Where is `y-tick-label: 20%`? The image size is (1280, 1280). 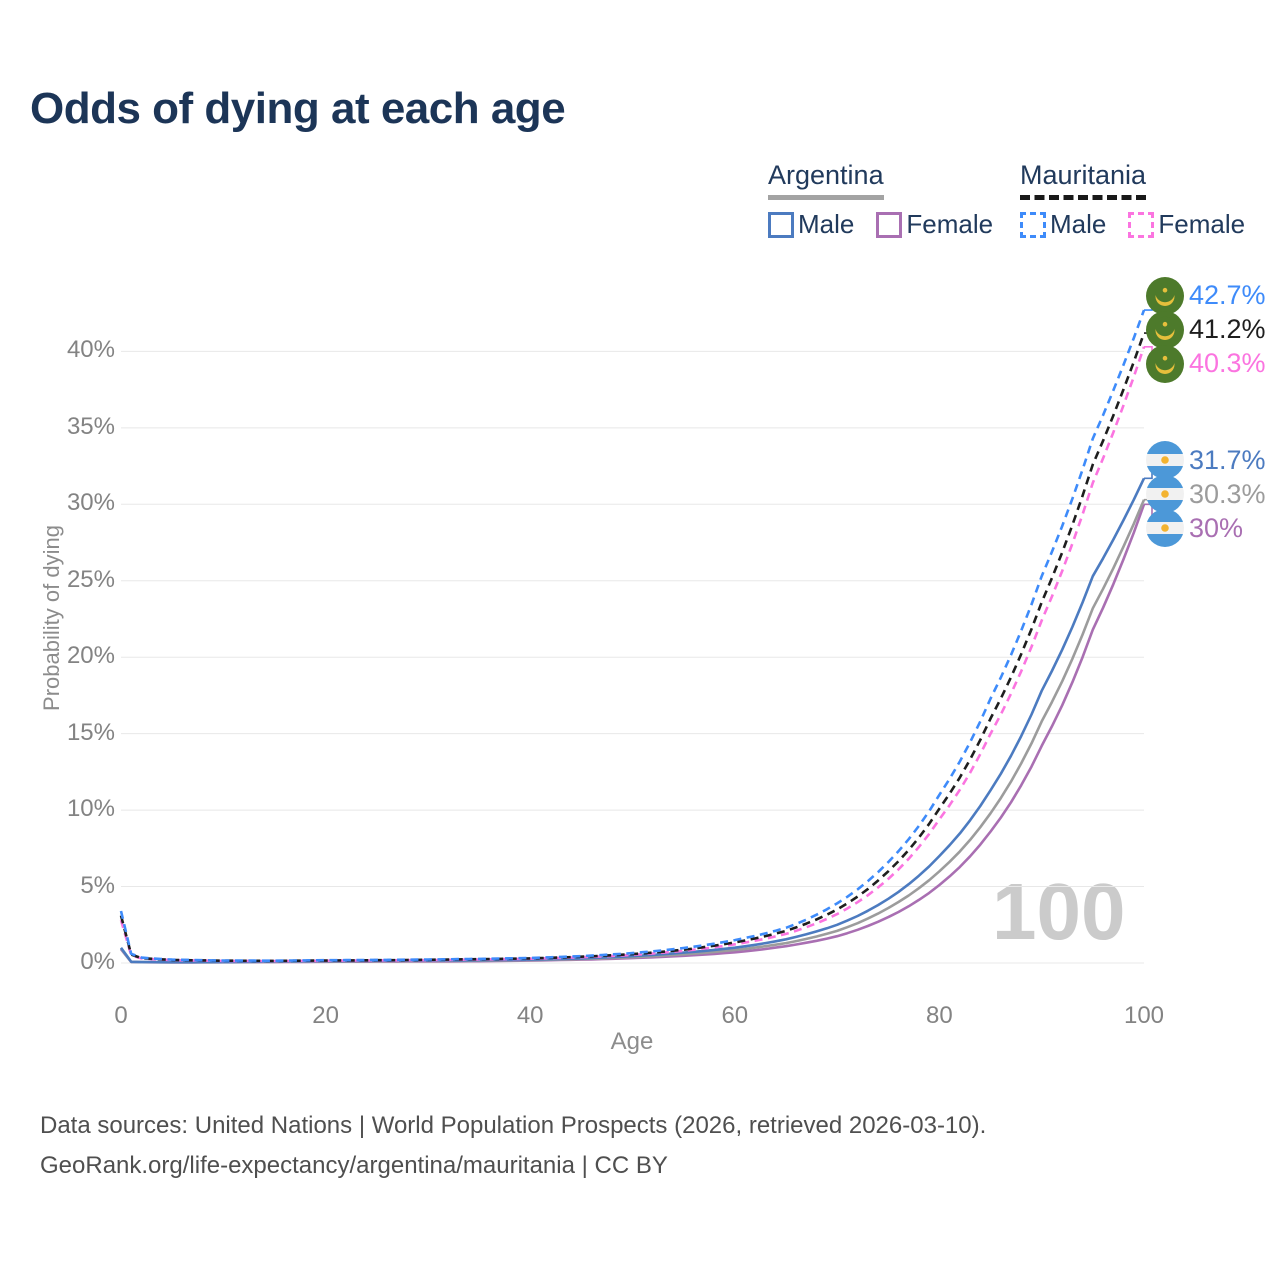
y-tick-label: 20% is located at coordinates (90, 656).